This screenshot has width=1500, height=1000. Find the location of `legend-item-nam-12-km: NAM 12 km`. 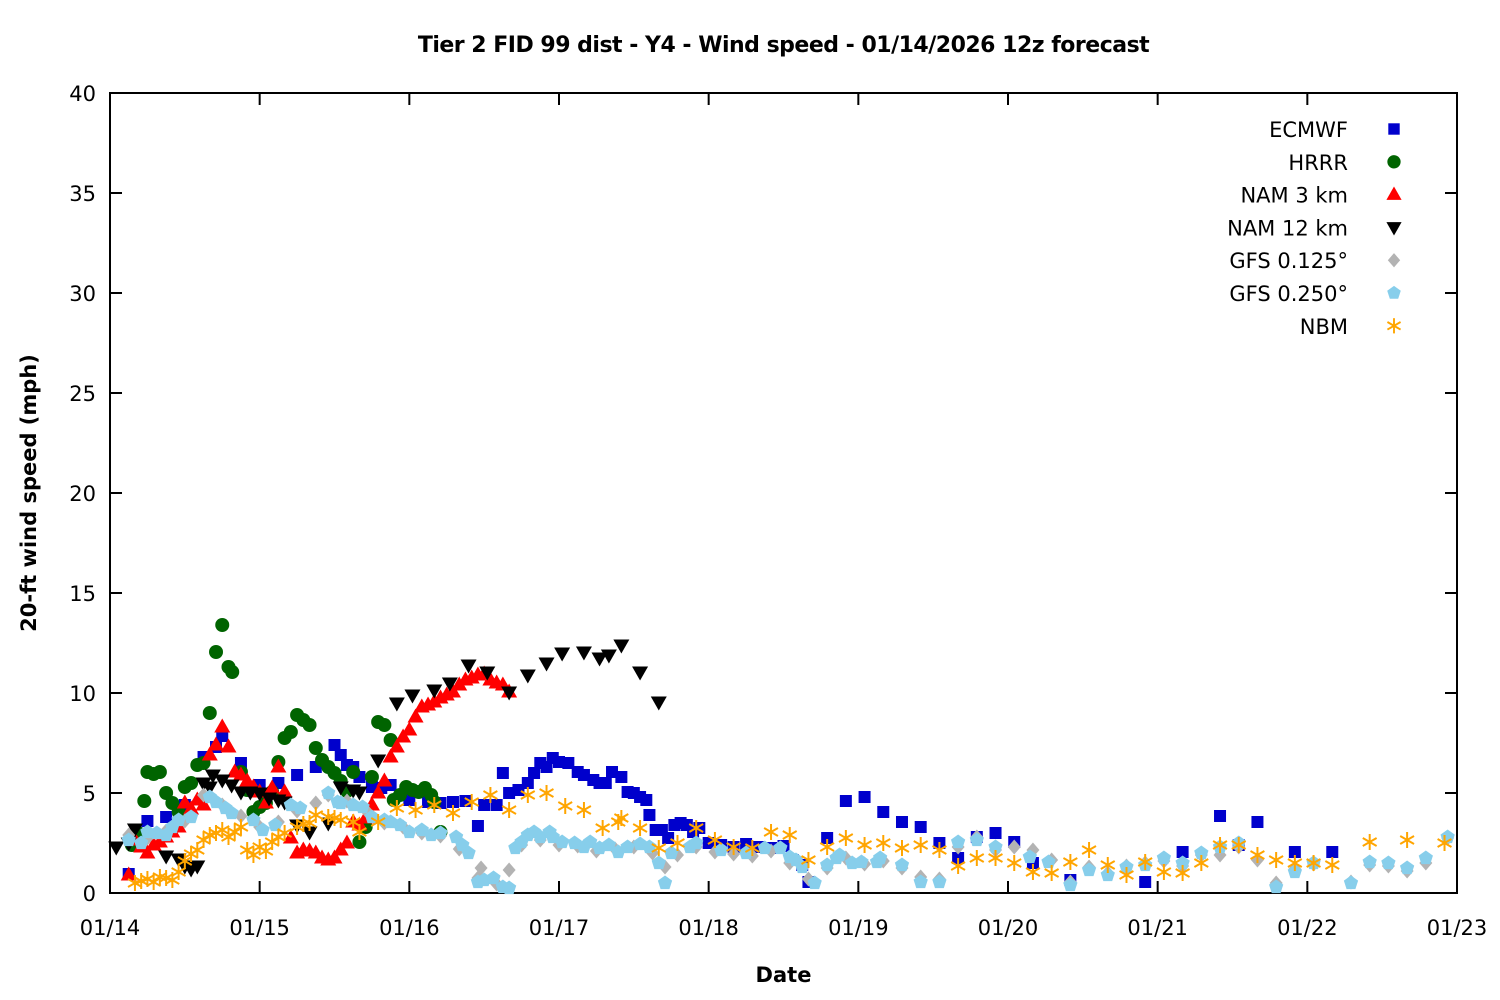

legend-item-nam-12-km: NAM 12 km is located at coordinates (1314, 228).